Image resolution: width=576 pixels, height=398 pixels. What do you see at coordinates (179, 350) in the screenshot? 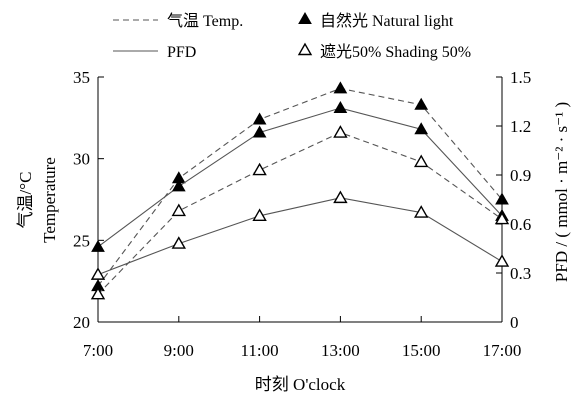
I see `x-tick-label: 9:00` at bounding box center [179, 350].